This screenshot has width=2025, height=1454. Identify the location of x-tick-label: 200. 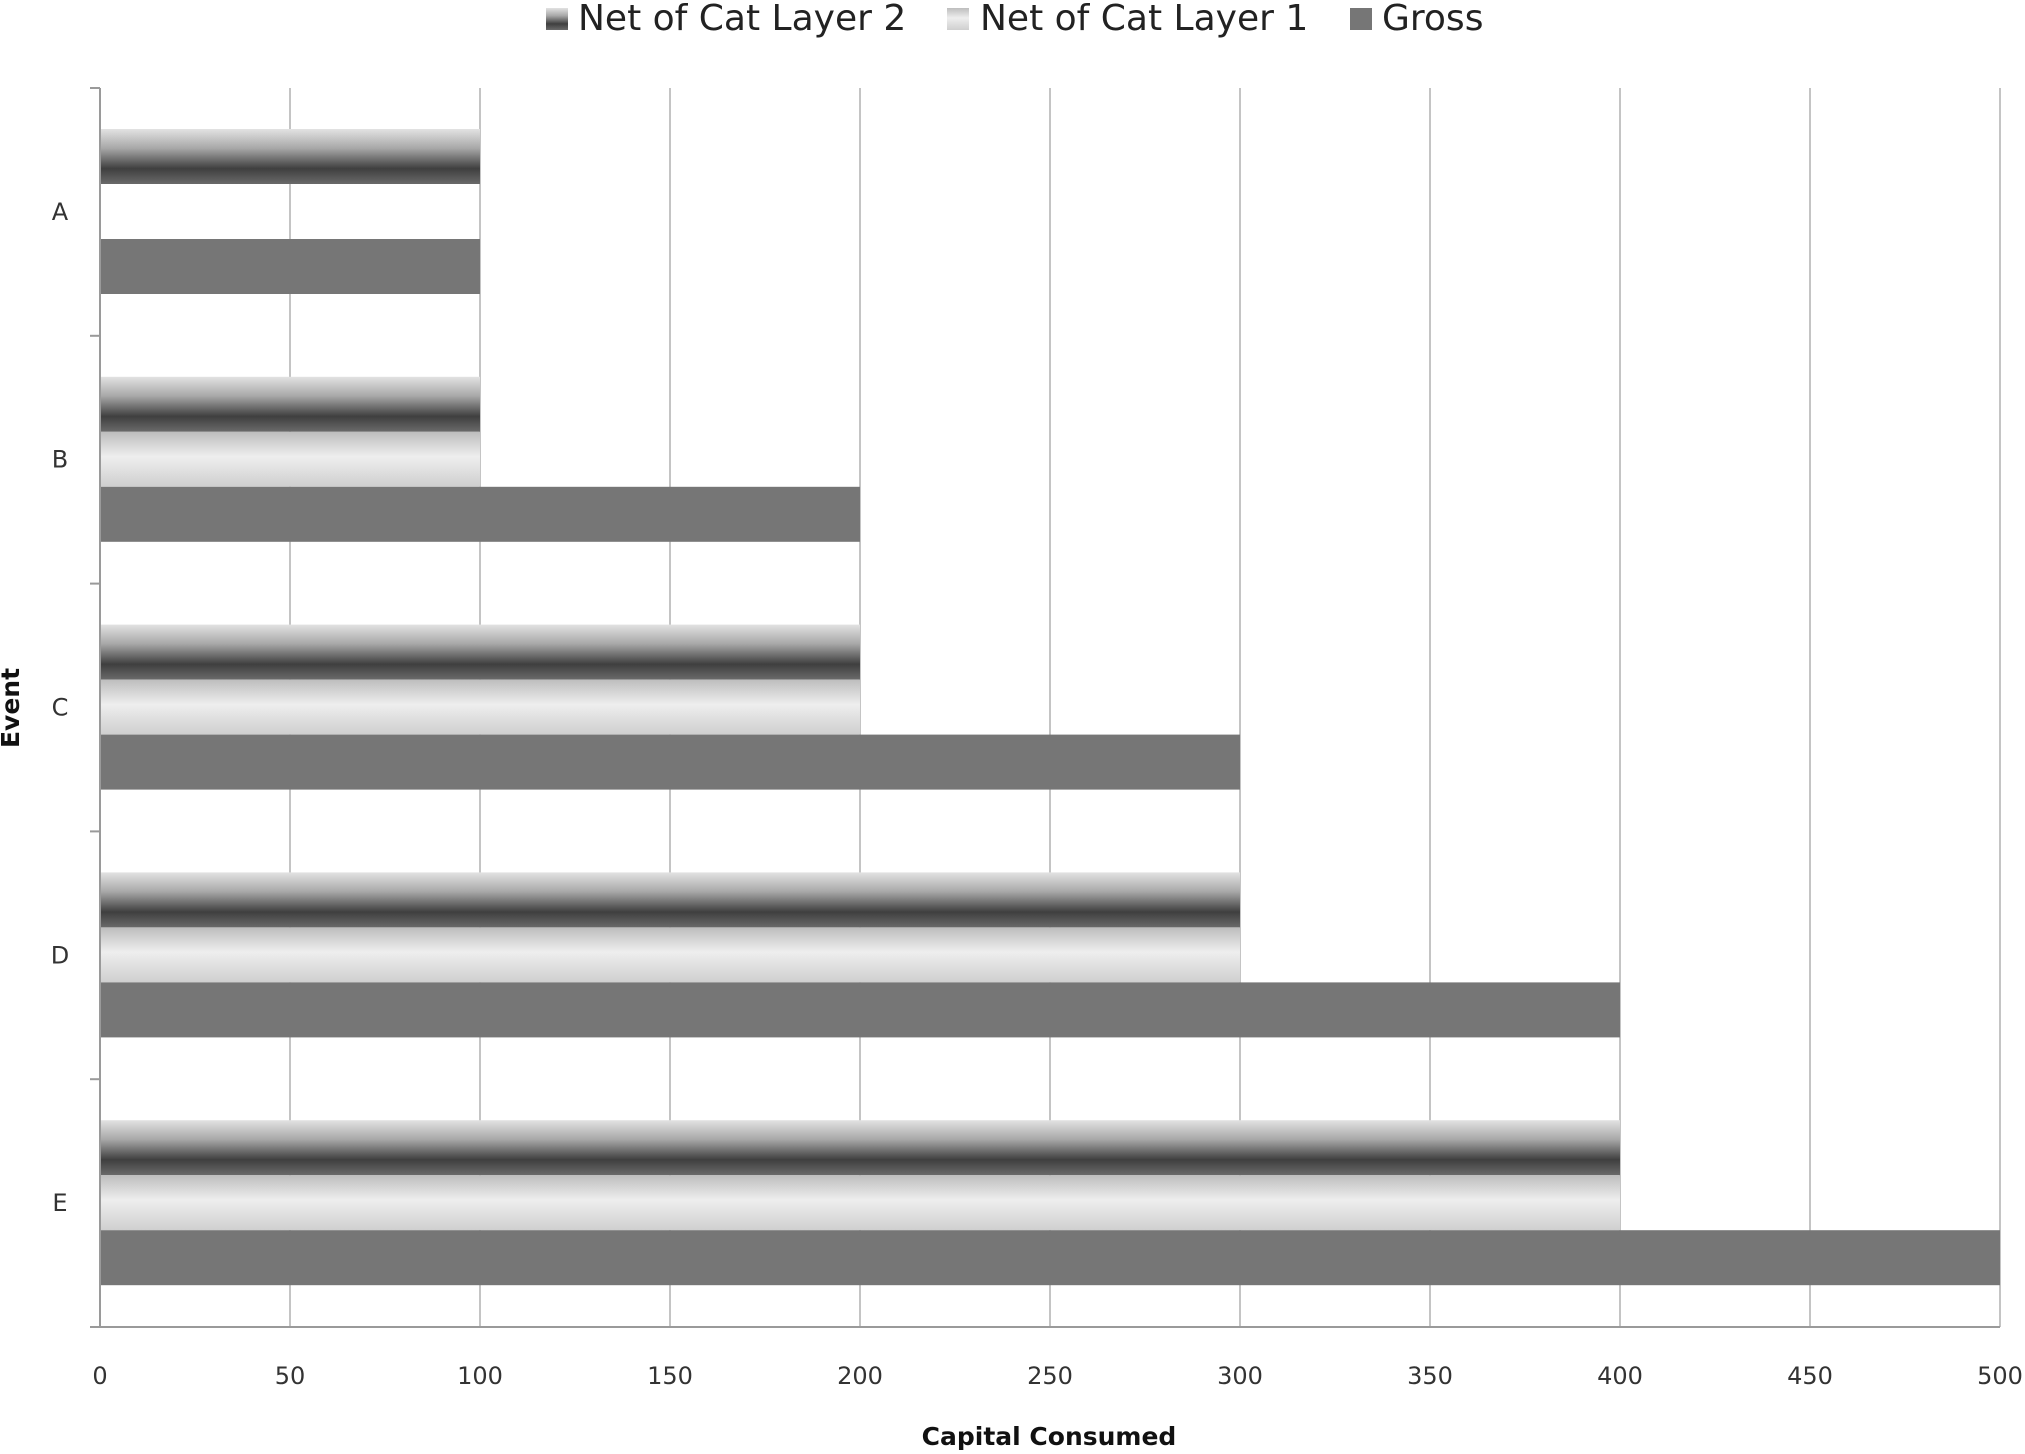
(860, 1376).